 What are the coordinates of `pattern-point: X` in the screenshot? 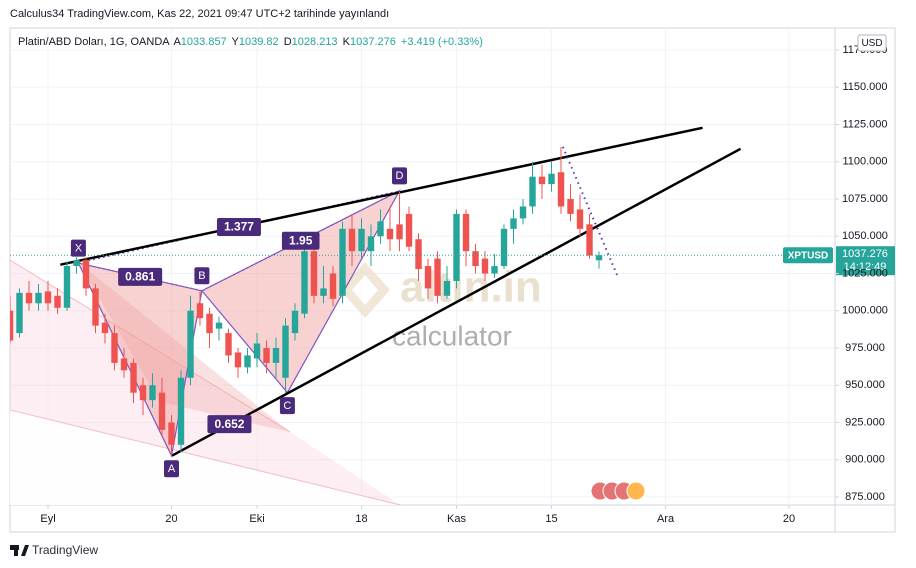 It's located at (78, 248).